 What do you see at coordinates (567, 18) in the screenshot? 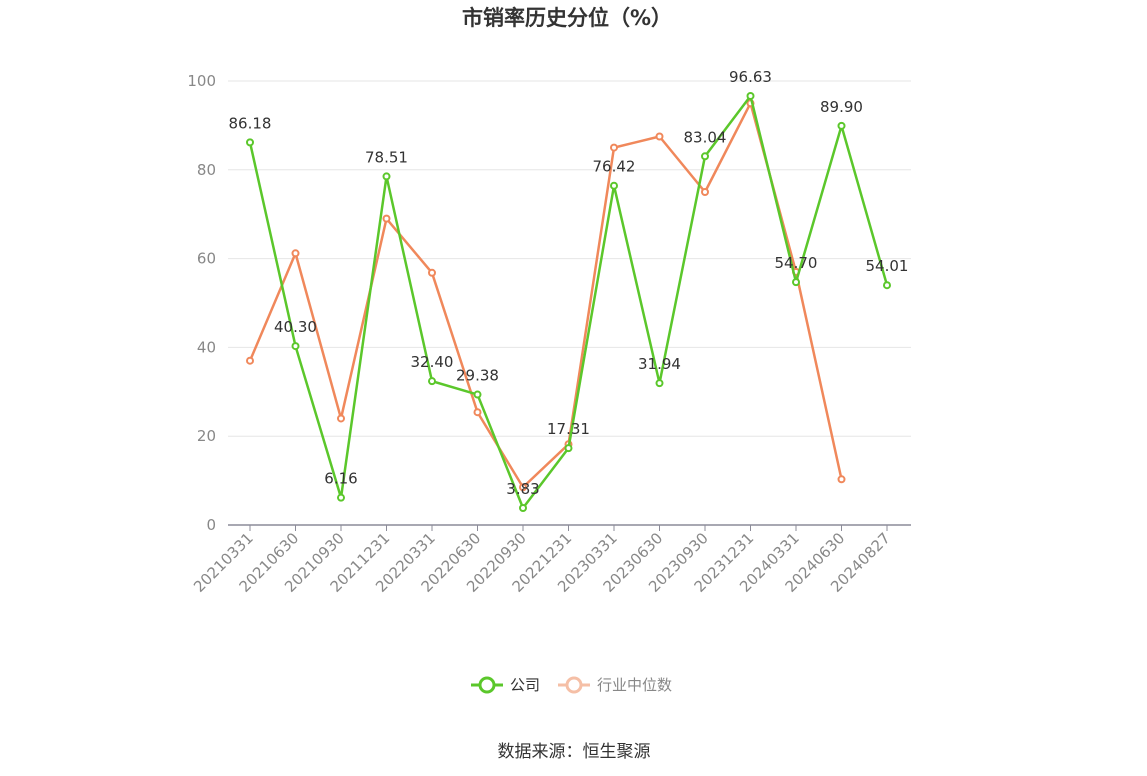
I see `chart-title: 市销率历史分位（%）` at bounding box center [567, 18].